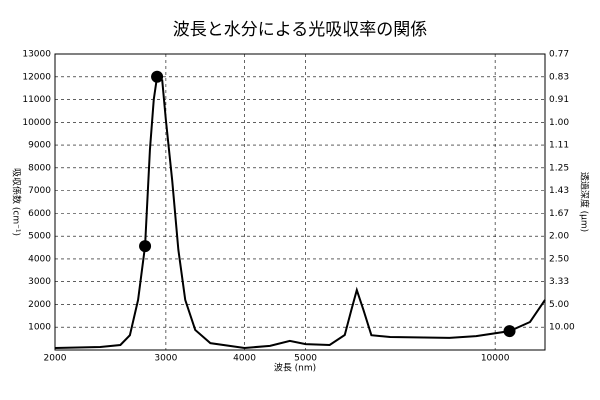  I want to click on y2-tick-label: 10.00, so click(562, 328).